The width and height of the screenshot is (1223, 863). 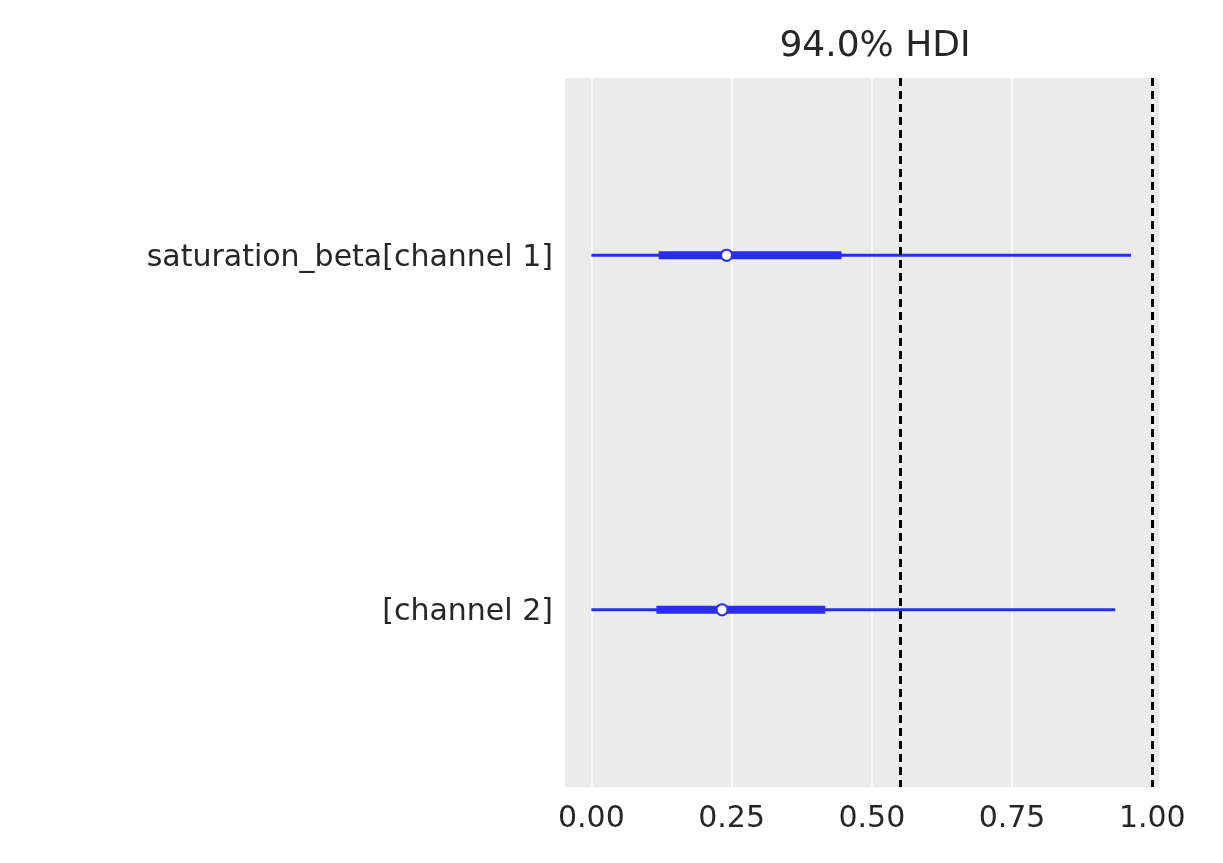 What do you see at coordinates (467, 610) in the screenshot?
I see `y-tick-label: [channel 2]` at bounding box center [467, 610].